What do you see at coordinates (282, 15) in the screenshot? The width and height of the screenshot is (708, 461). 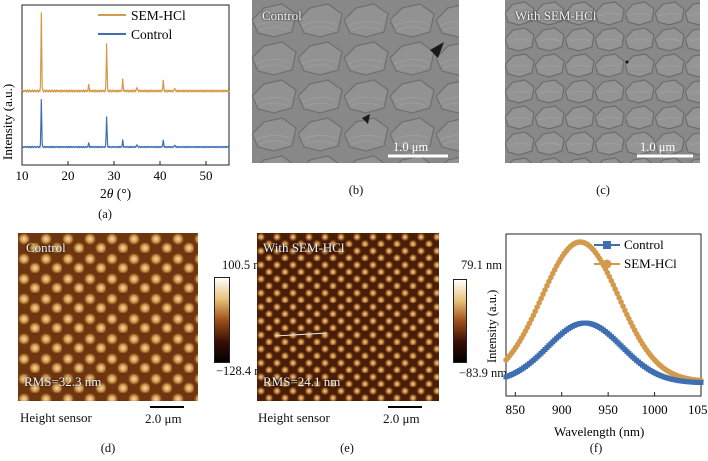 I see `sem-label-control: Control` at bounding box center [282, 15].